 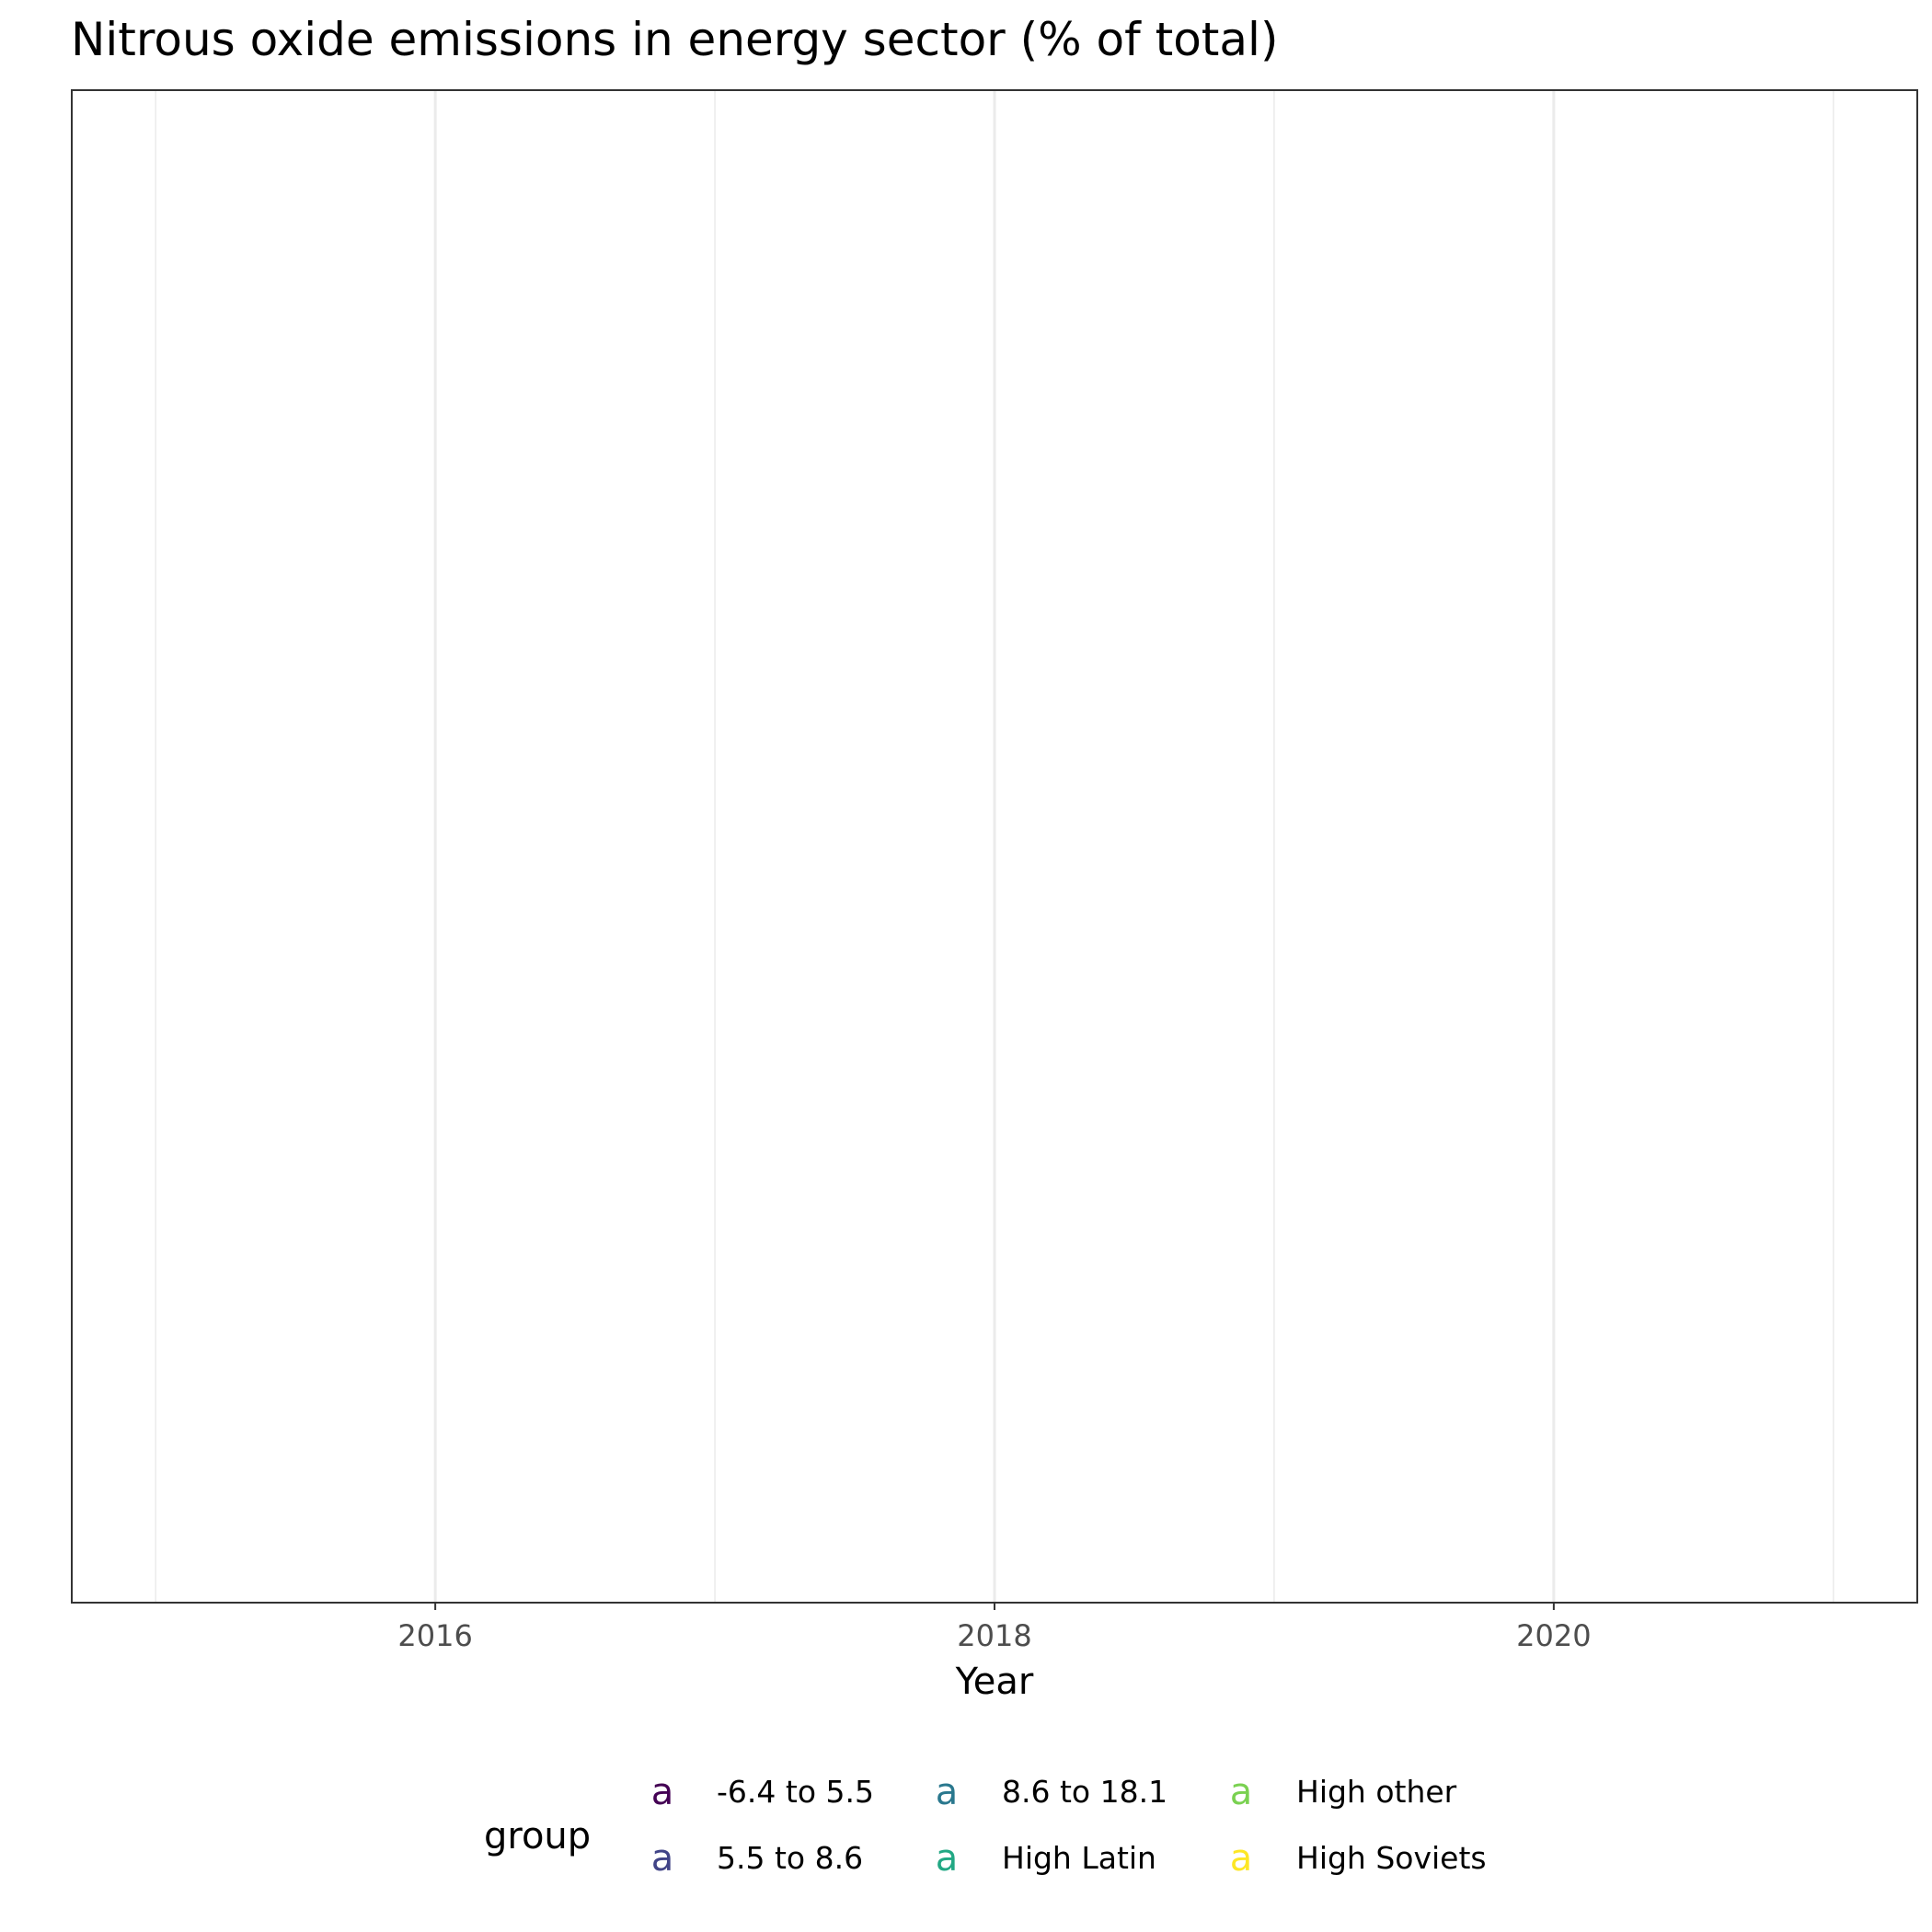 What do you see at coordinates (994, 1635) in the screenshot?
I see `x-tick-label: 2018` at bounding box center [994, 1635].